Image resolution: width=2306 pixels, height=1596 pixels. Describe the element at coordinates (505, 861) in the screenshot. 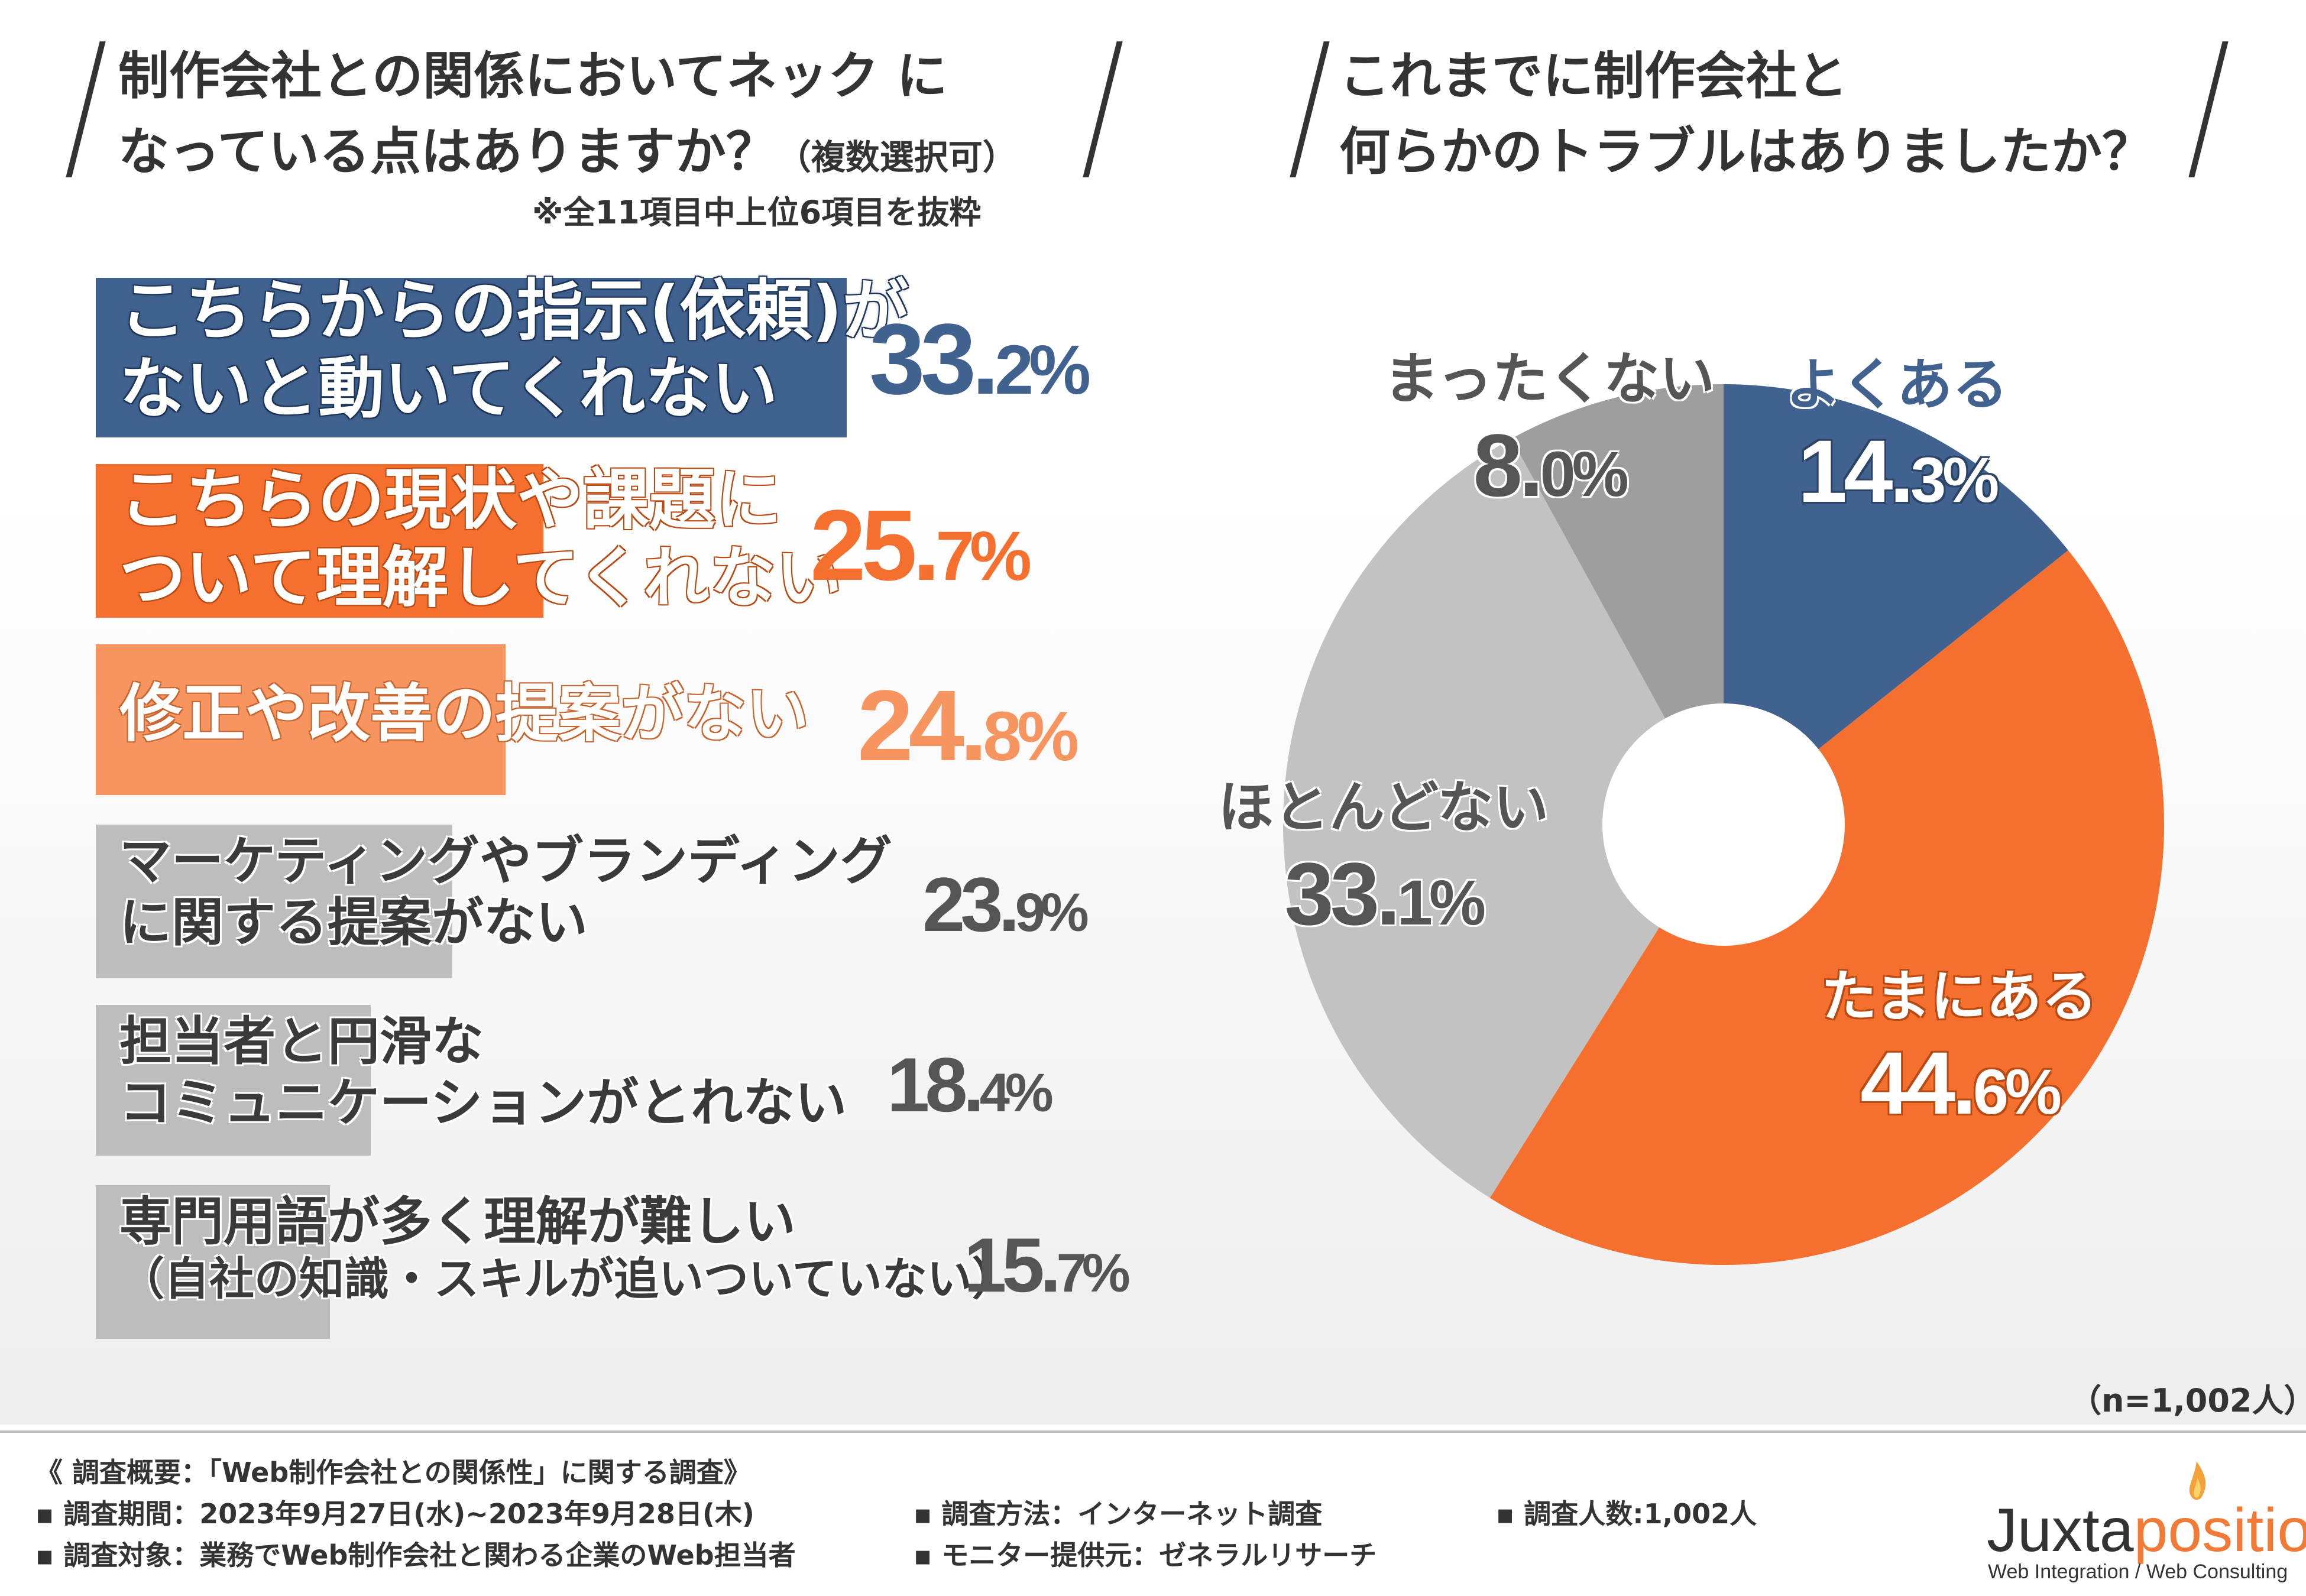

I see `bar-label-line: マーケティングやブランディング` at that location.